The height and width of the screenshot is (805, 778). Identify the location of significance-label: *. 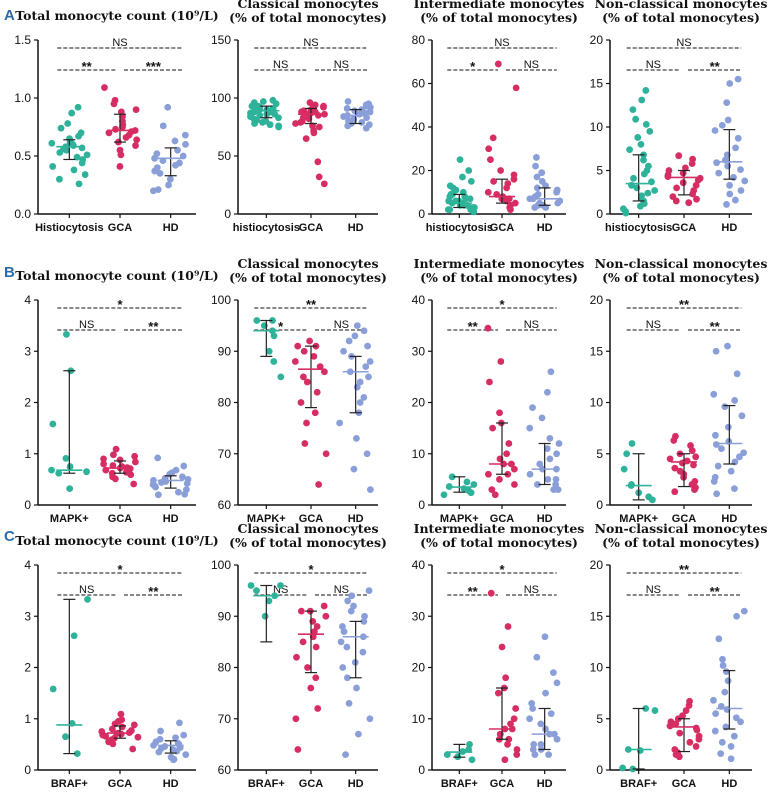
(120, 569).